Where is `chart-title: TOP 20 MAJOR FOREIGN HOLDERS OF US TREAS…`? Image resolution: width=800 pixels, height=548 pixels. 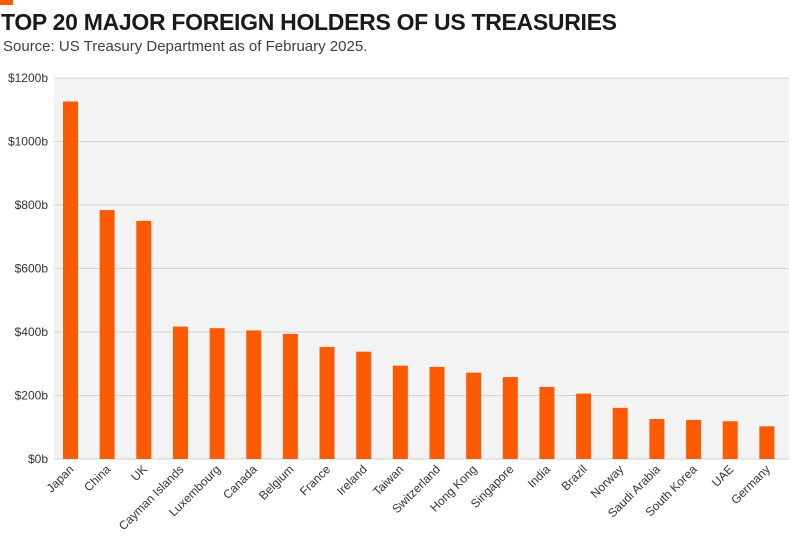
chart-title: TOP 20 MAJOR FOREIGN HOLDERS OF US TREAS… is located at coordinates (309, 22).